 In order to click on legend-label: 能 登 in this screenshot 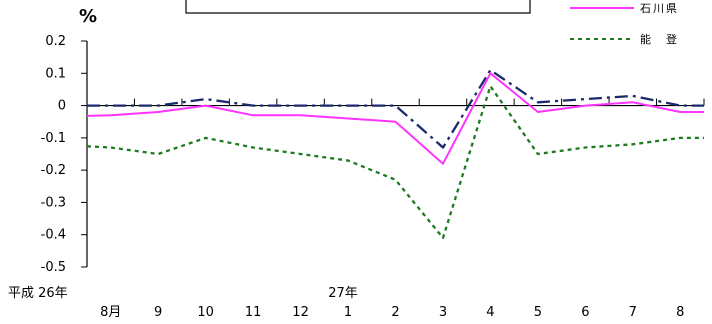, I will do `click(659, 39)`.